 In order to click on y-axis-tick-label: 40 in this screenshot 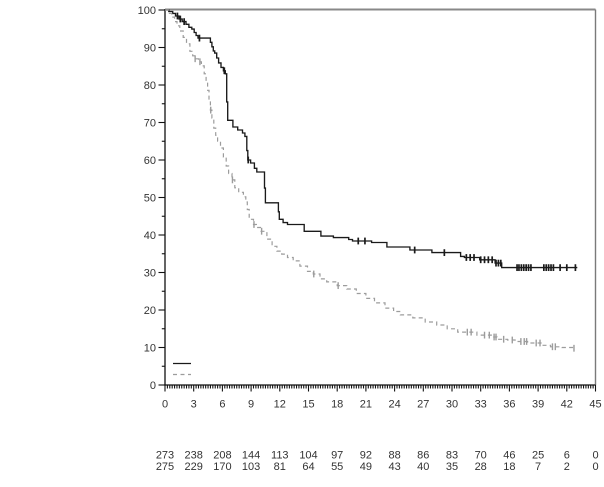, I will do `click(150, 236)`.